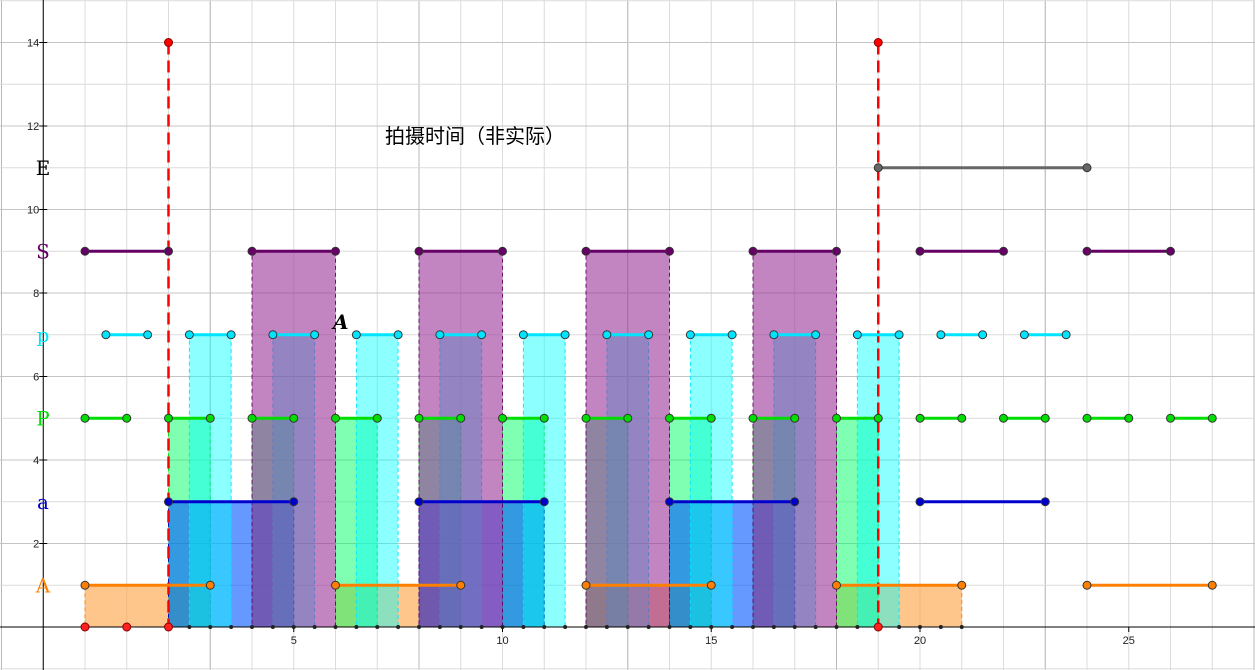 The height and width of the screenshot is (670, 1255). What do you see at coordinates (43, 251) in the screenshot?
I see `row-label-S: S` at bounding box center [43, 251].